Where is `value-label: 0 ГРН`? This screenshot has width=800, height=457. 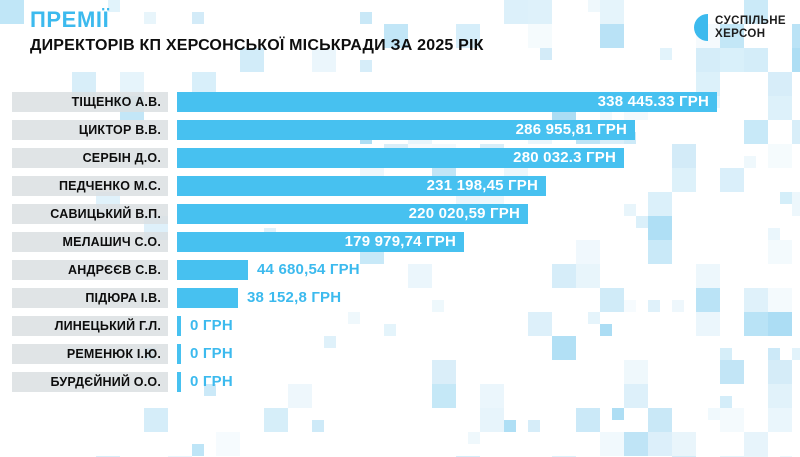
value-label: 0 ГРН is located at coordinates (211, 325).